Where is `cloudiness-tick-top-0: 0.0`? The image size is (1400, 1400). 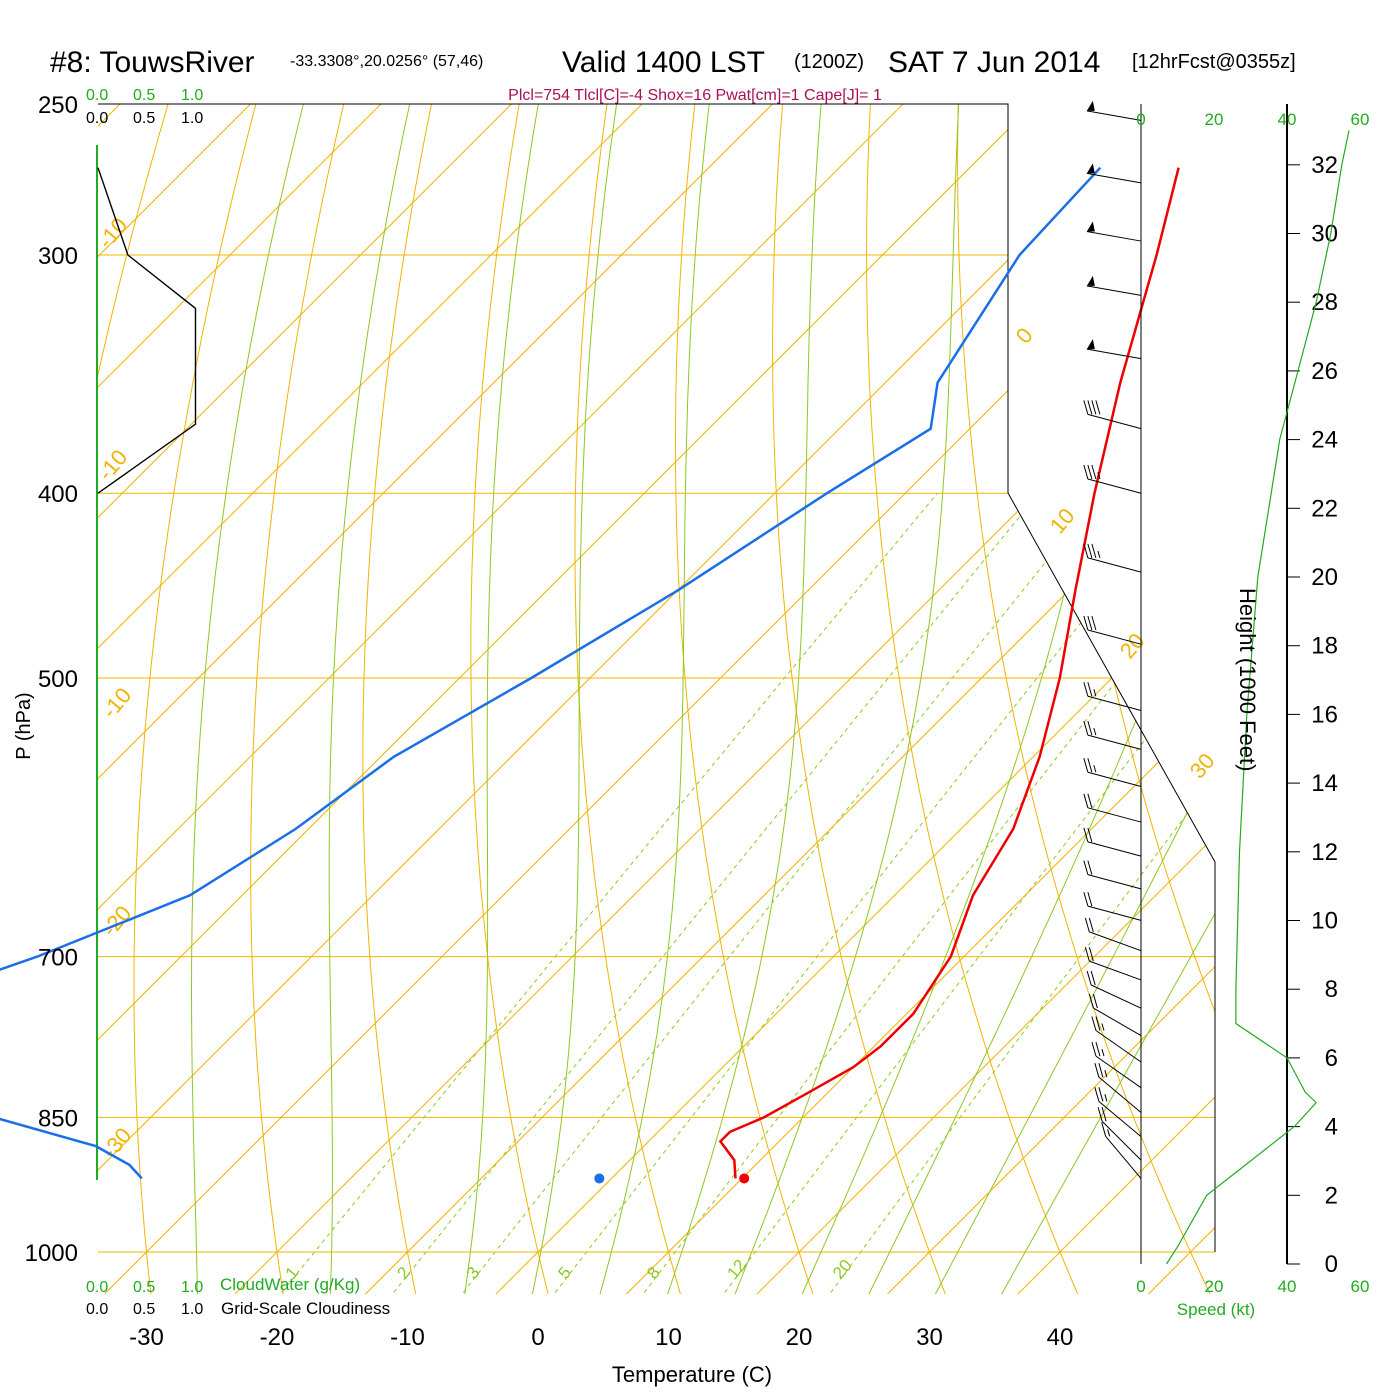 cloudiness-tick-top-0: 0.0 is located at coordinates (97, 118).